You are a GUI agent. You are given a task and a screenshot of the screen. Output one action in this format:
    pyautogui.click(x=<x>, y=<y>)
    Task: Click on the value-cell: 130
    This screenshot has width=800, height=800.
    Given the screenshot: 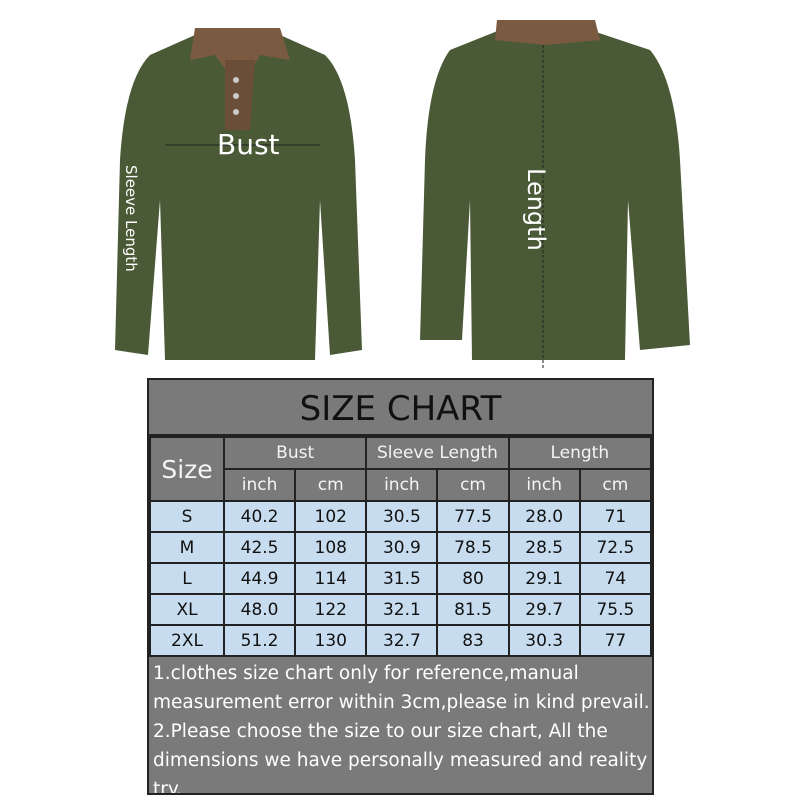 What is the action you would take?
    pyautogui.click(x=331, y=640)
    